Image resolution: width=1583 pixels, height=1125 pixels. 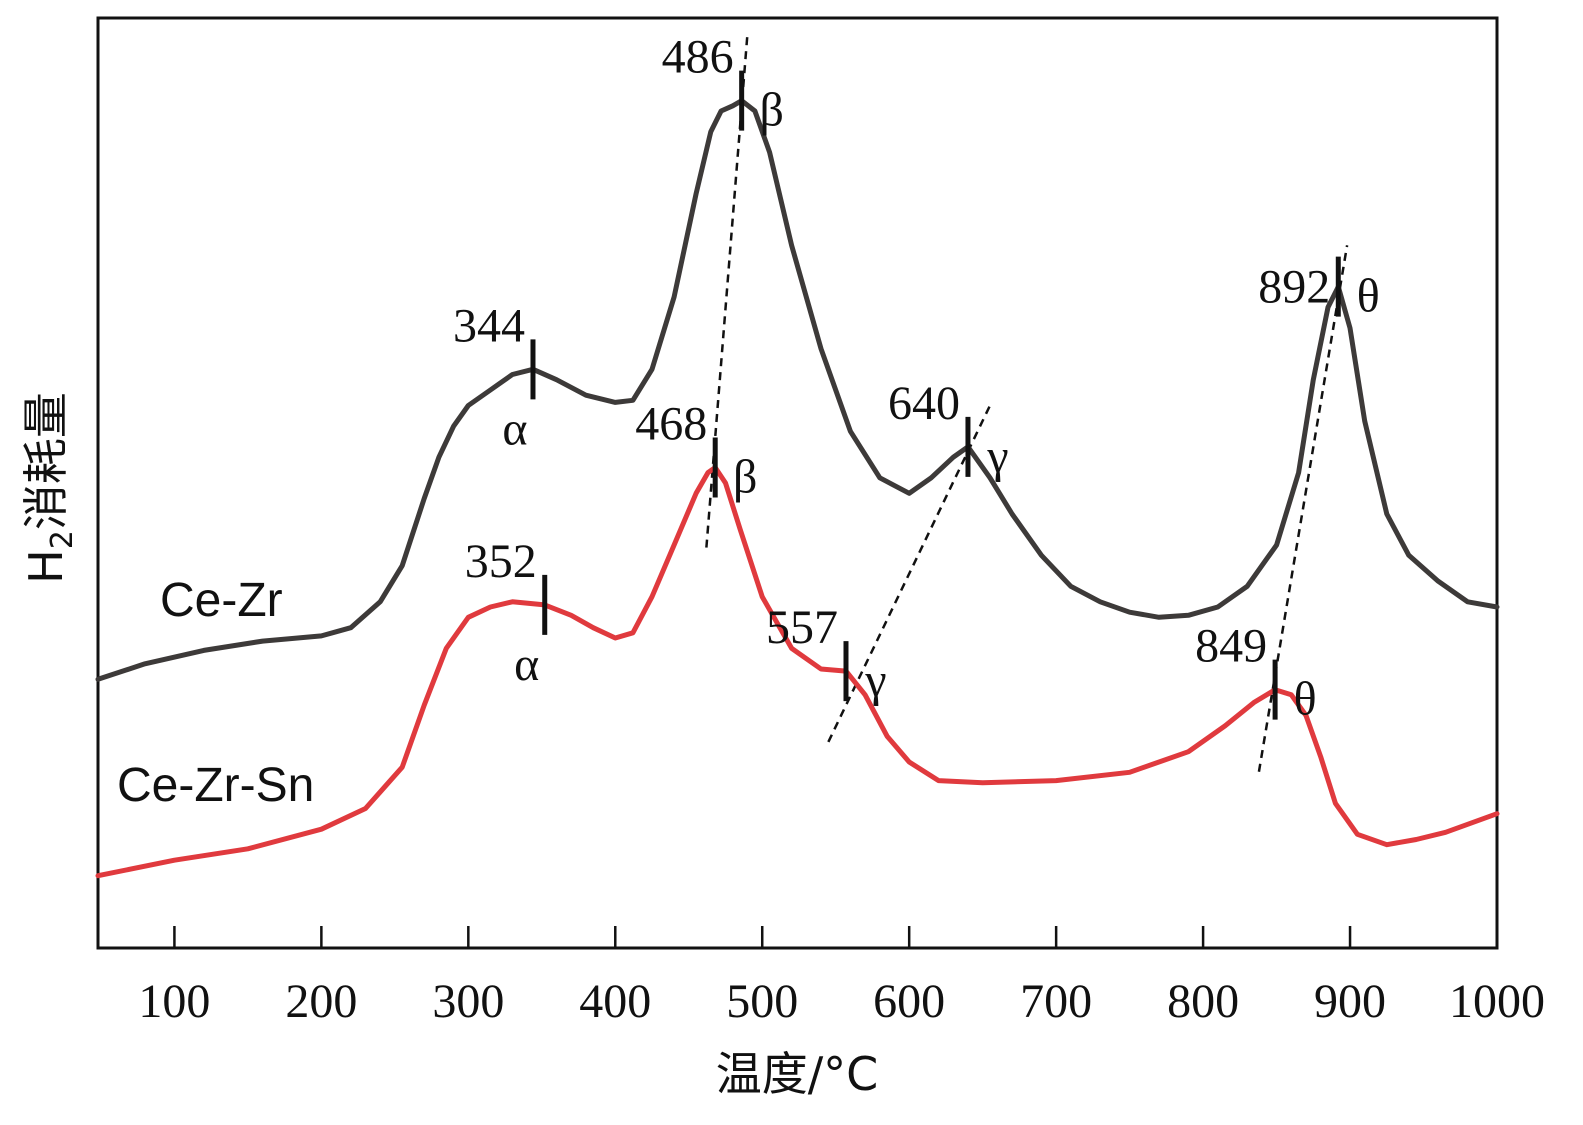 What do you see at coordinates (1497, 1001) in the screenshot?
I see `x-tick-label: 1000` at bounding box center [1497, 1001].